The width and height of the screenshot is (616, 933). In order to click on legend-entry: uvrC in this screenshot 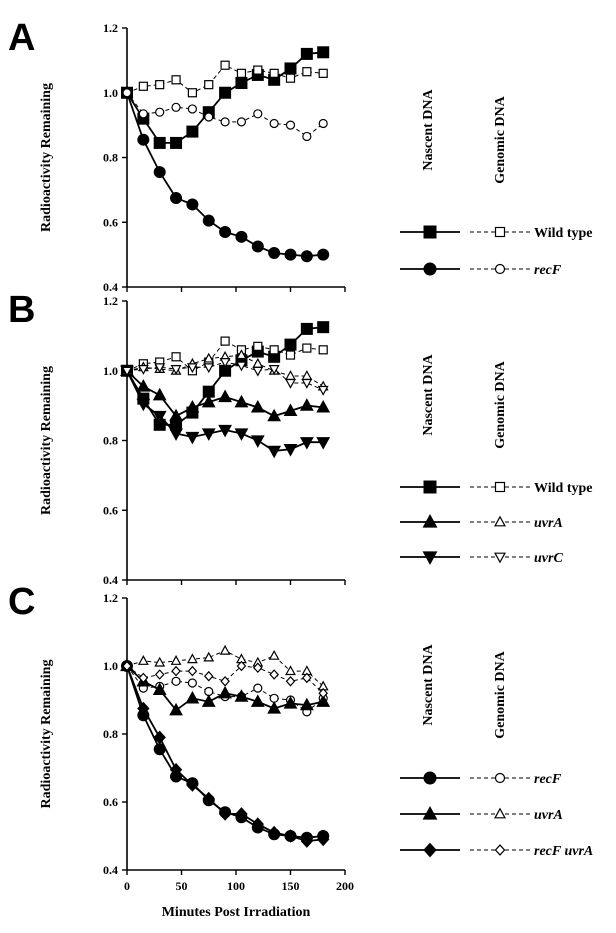, I will do `click(481, 558)`.